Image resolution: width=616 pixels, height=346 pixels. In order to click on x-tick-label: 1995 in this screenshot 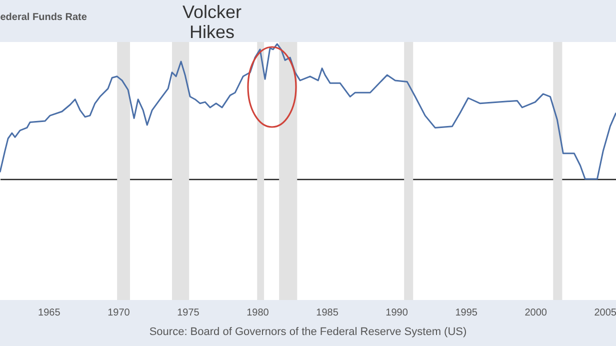, I will do `click(466, 313)`.